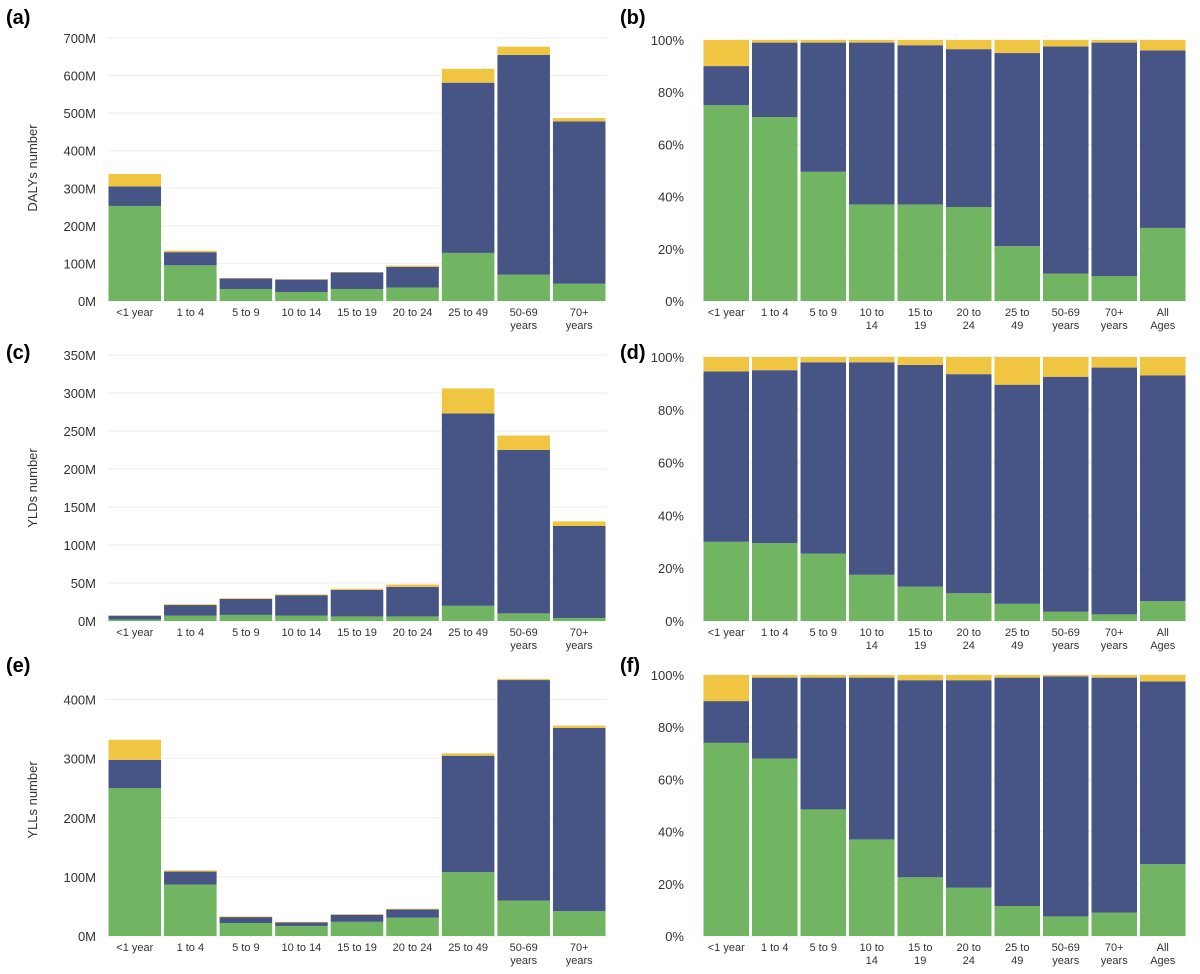 The height and width of the screenshot is (974, 1200). Describe the element at coordinates (668, 357) in the screenshot. I see `y-tick-label: 100%` at that location.